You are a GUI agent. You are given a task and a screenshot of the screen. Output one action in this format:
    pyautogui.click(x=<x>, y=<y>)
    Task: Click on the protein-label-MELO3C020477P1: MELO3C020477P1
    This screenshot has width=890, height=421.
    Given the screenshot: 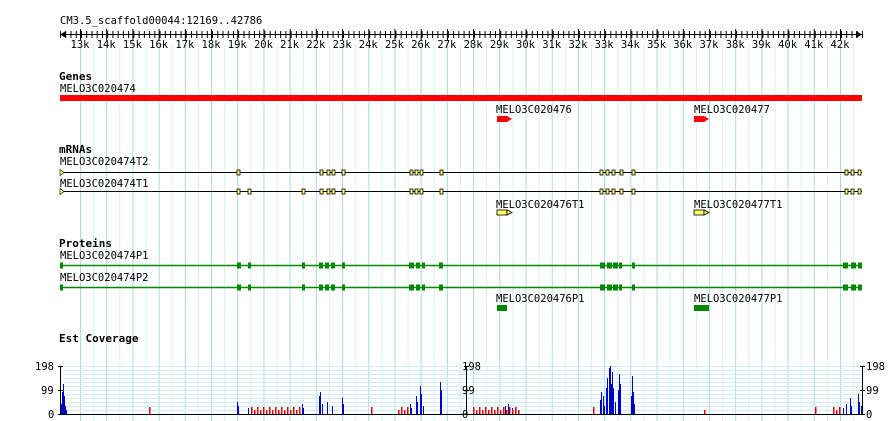 What is the action you would take?
    pyautogui.click(x=738, y=299)
    